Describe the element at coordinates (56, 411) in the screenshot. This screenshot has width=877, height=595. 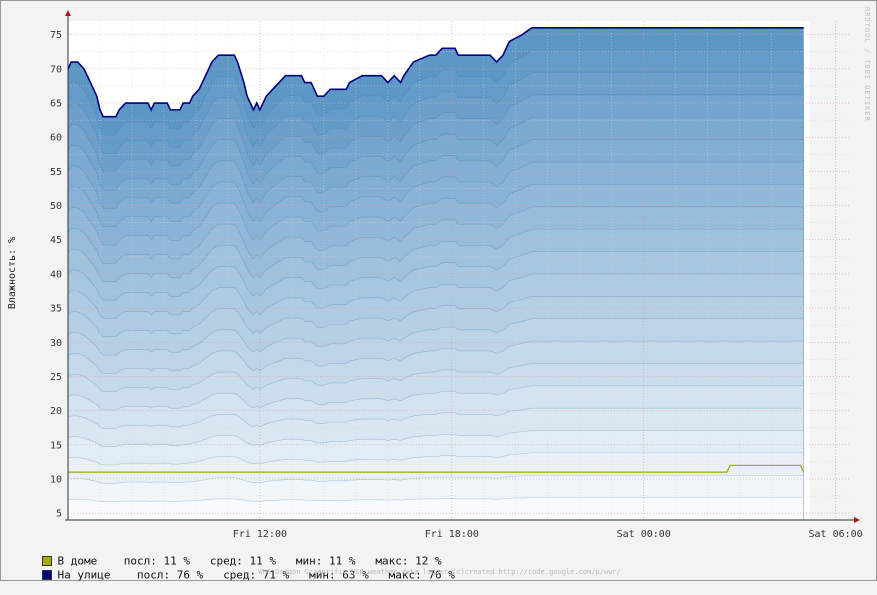
I see `y-tick-label: 20` at that location.